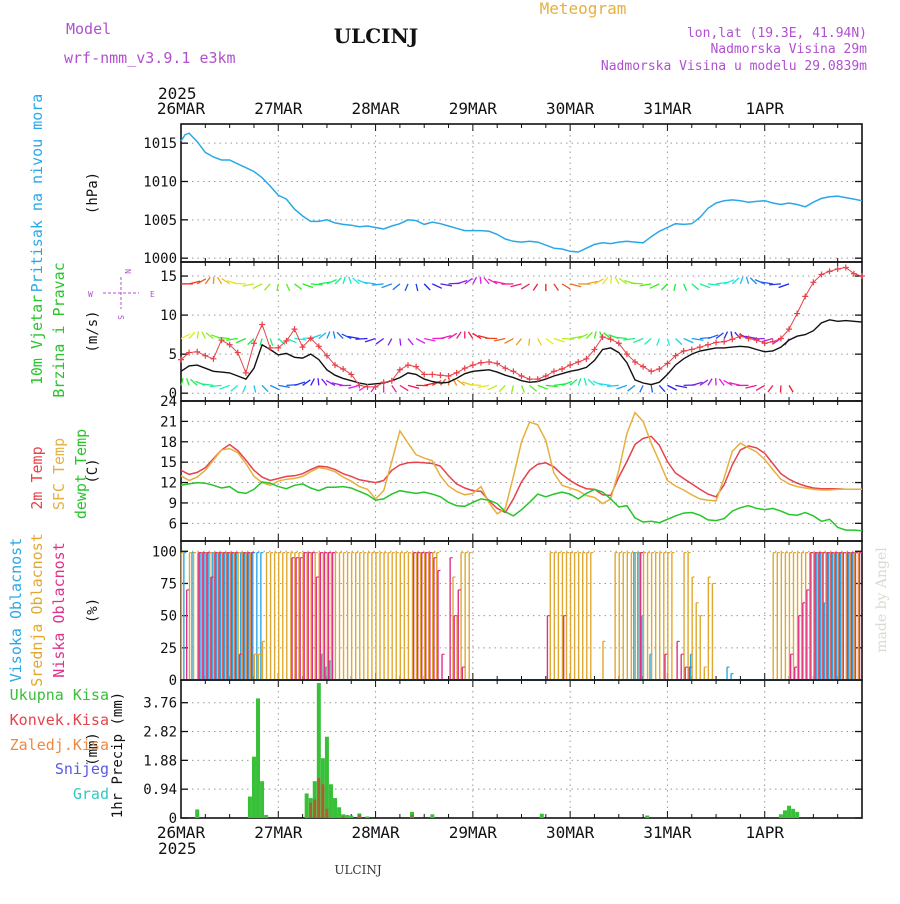 Image resolution: width=900 pixels, height=904 pixels. I want to click on clouds-ytick-label: 50, so click(168, 617).